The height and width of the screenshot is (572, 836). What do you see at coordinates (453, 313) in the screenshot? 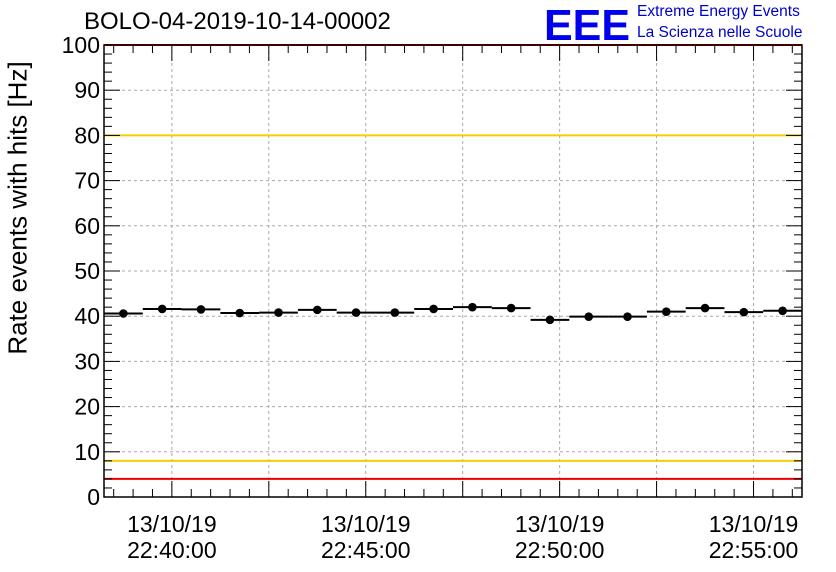
I see `data-points` at bounding box center [453, 313].